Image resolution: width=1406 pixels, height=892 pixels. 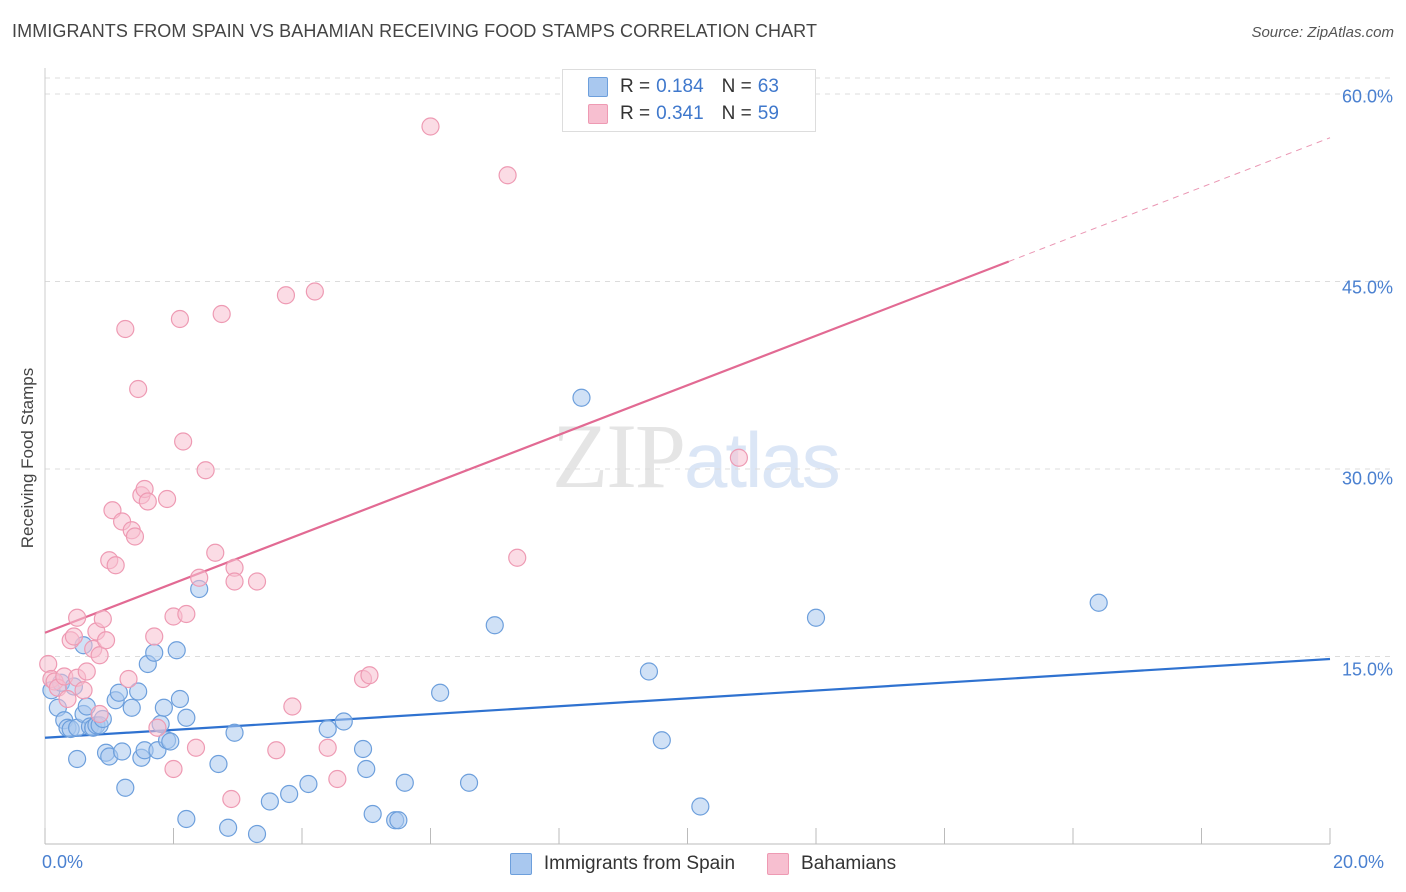 I want to click on trend-line-spain, so click(x=687, y=698).